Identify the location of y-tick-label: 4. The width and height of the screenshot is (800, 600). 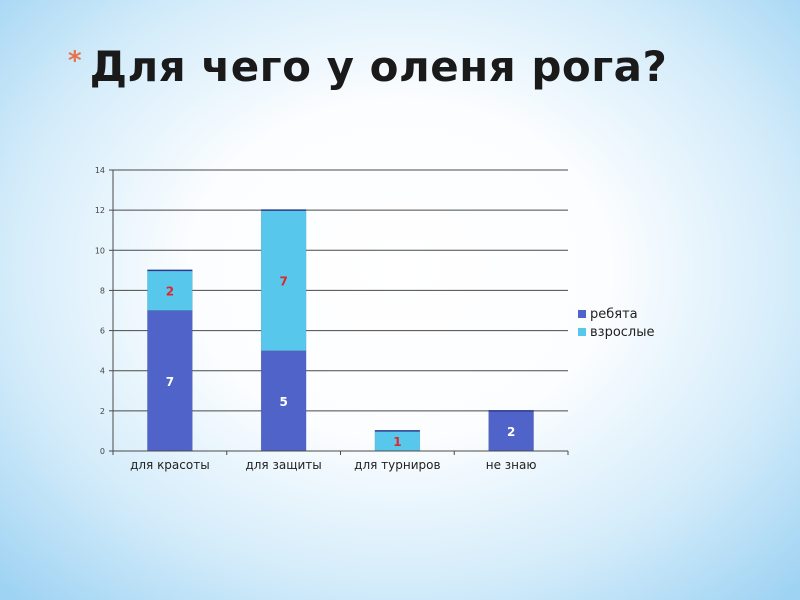
(102, 371).